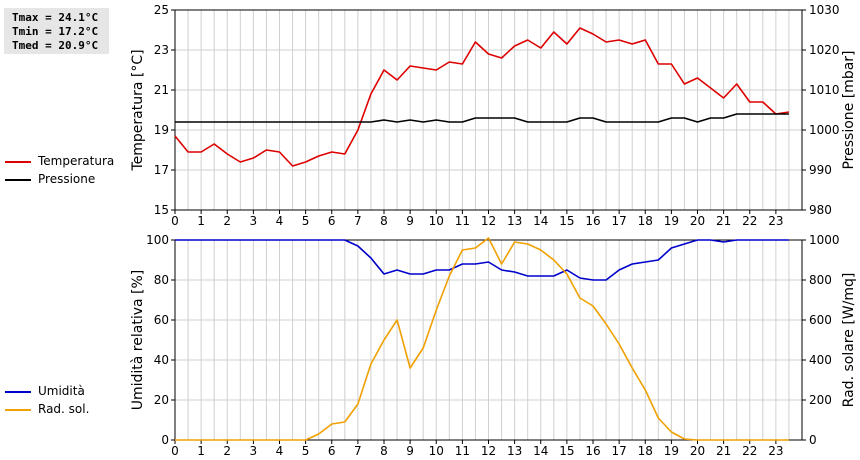 The height and width of the screenshot is (460, 860). Describe the element at coordinates (157, 240) in the screenshot. I see `y-tick-label: 100` at that location.